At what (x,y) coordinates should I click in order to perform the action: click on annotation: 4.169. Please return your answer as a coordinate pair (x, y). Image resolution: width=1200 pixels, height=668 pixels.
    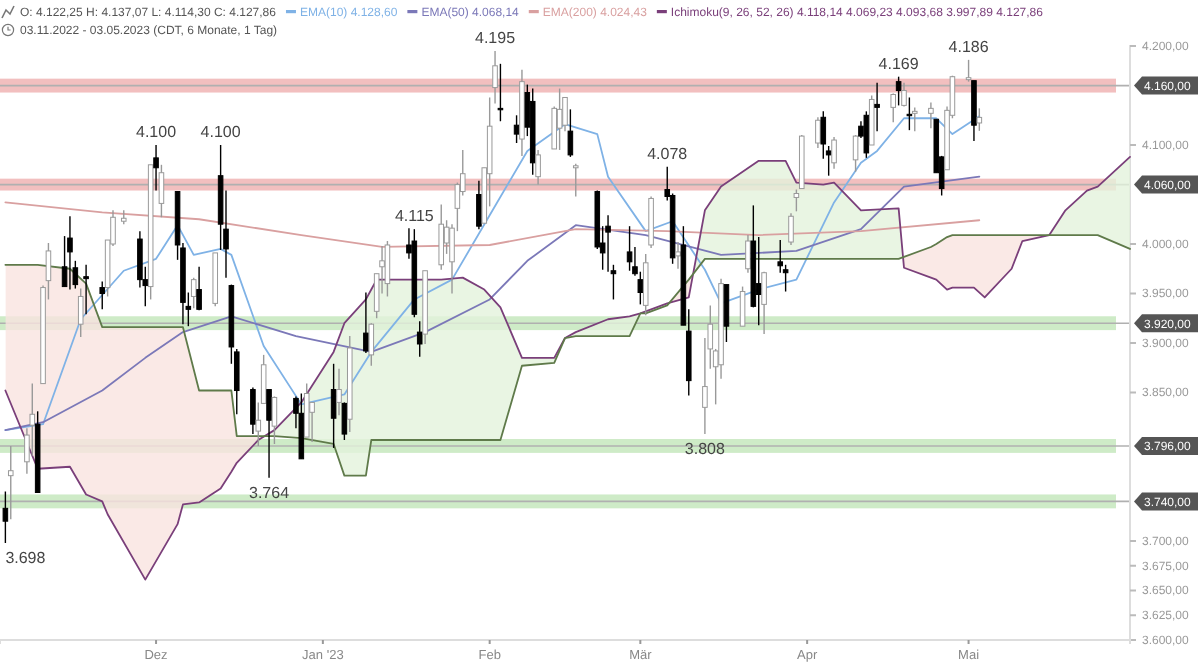
    Looking at the image, I should click on (899, 63).